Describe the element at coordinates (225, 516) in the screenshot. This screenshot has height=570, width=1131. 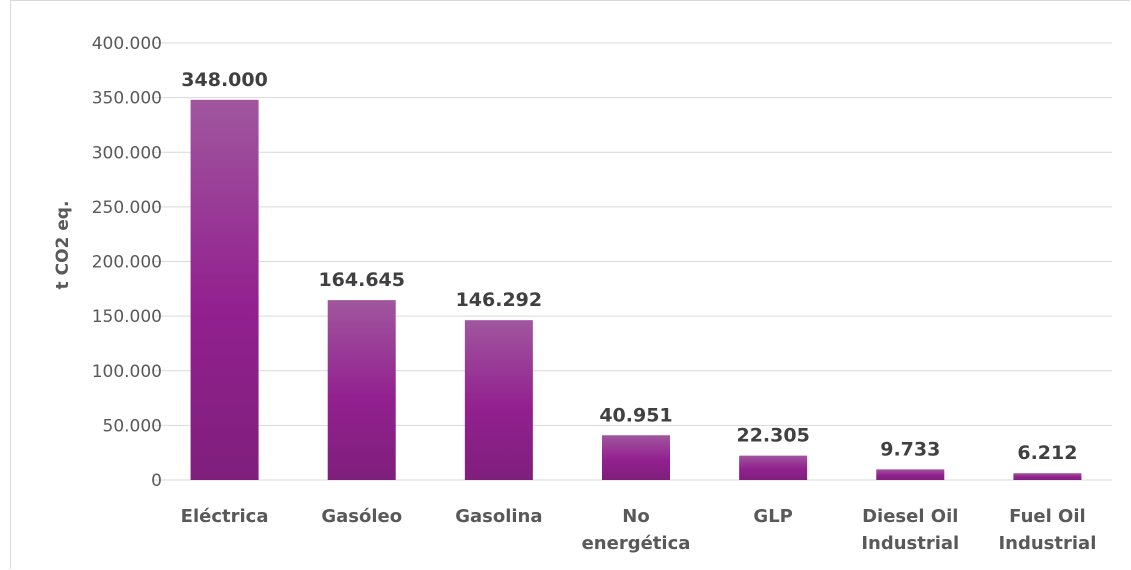
I see `x-category-label: Eléctrica` at that location.